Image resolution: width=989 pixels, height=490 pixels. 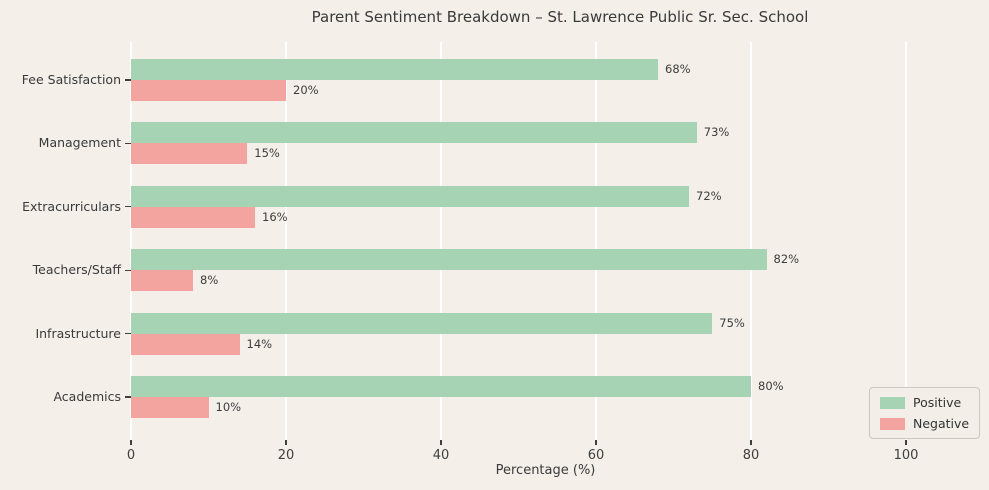 I want to click on value-label: 10%, so click(x=228, y=407).